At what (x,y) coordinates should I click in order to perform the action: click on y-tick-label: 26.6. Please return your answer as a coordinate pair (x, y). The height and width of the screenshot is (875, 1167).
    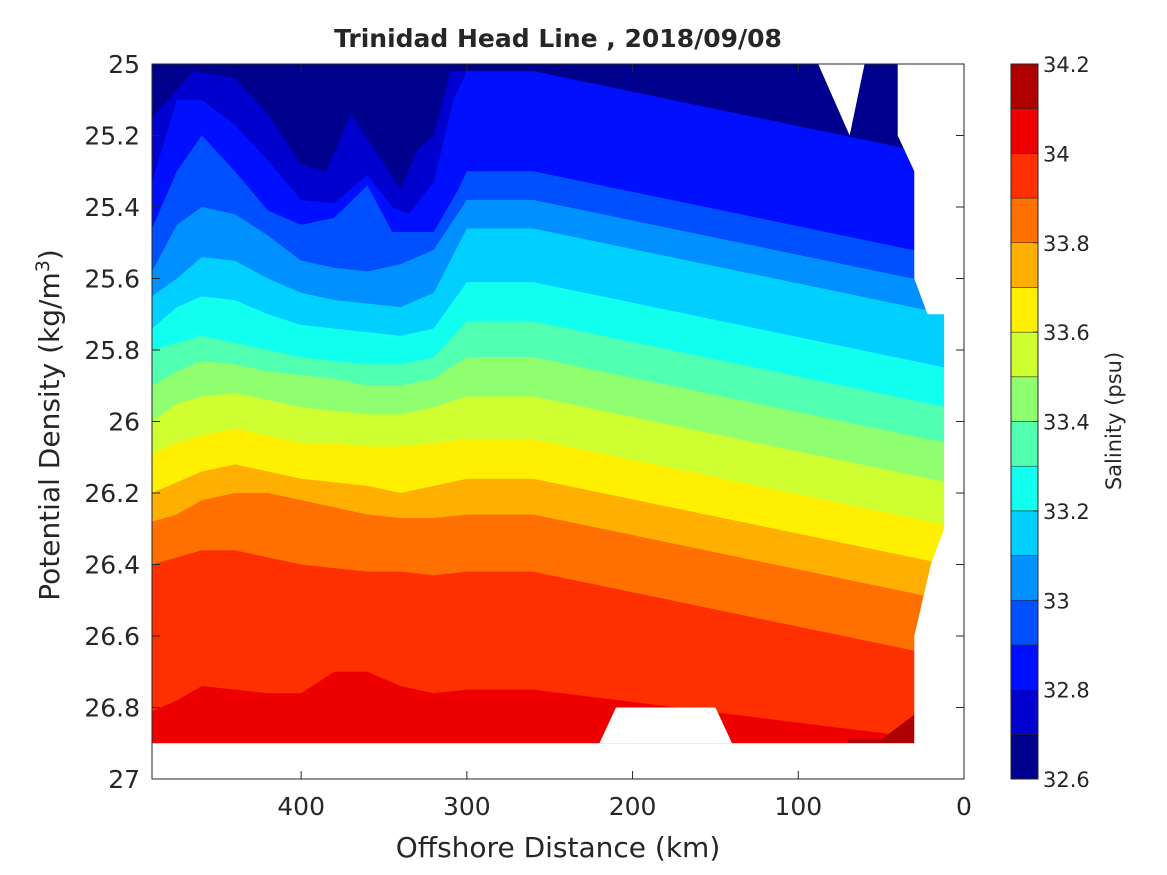
    Looking at the image, I should click on (112, 636).